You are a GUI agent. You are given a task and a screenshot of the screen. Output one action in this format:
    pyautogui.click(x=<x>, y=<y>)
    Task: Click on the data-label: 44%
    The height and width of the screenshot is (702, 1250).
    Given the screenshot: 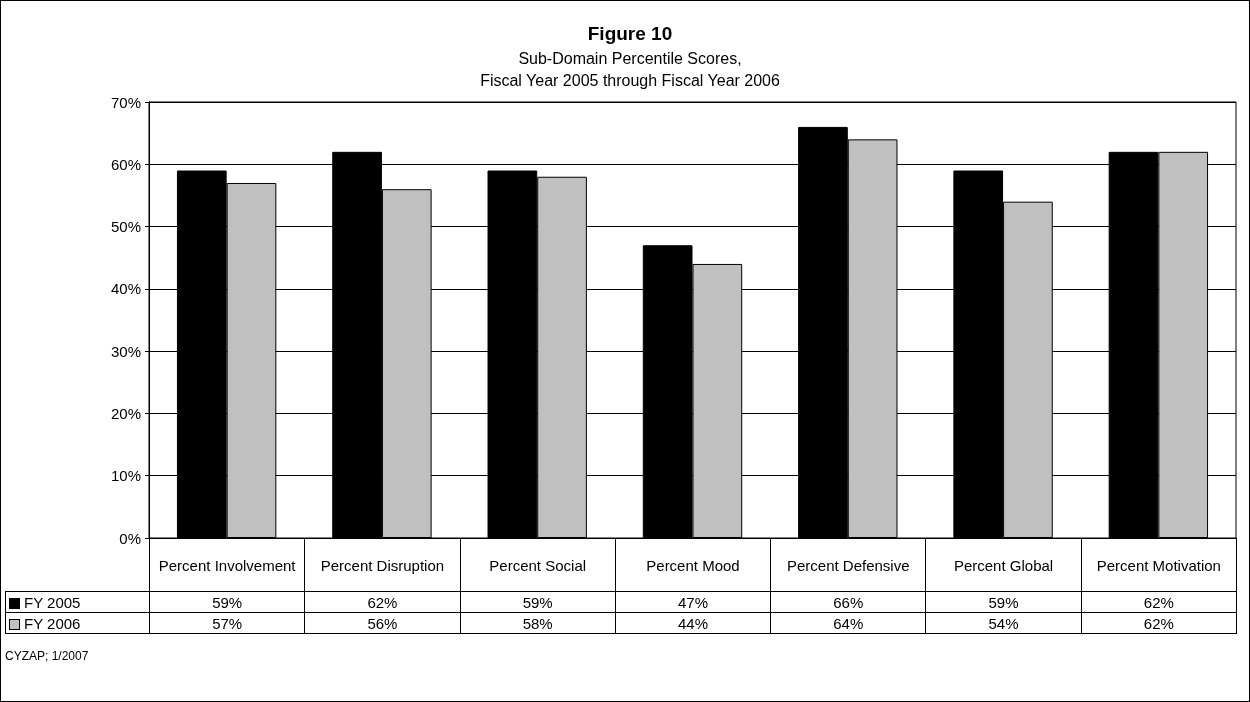 What is the action you would take?
    pyautogui.click(x=693, y=623)
    